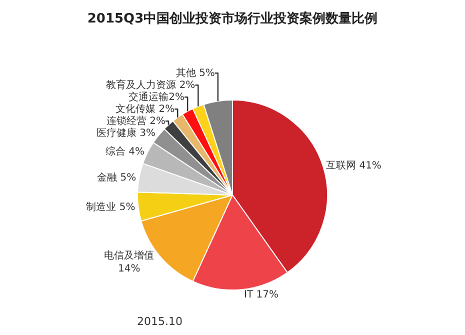  I want to click on slice-label: 连锁经营 2%, so click(136, 121).